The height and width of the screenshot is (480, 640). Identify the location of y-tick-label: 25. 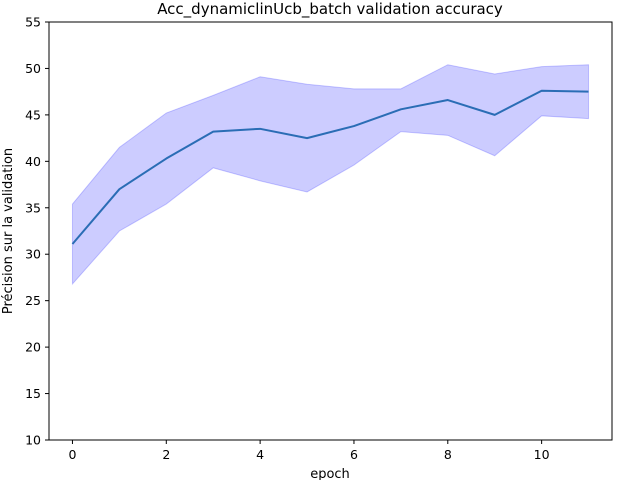
(33, 300).